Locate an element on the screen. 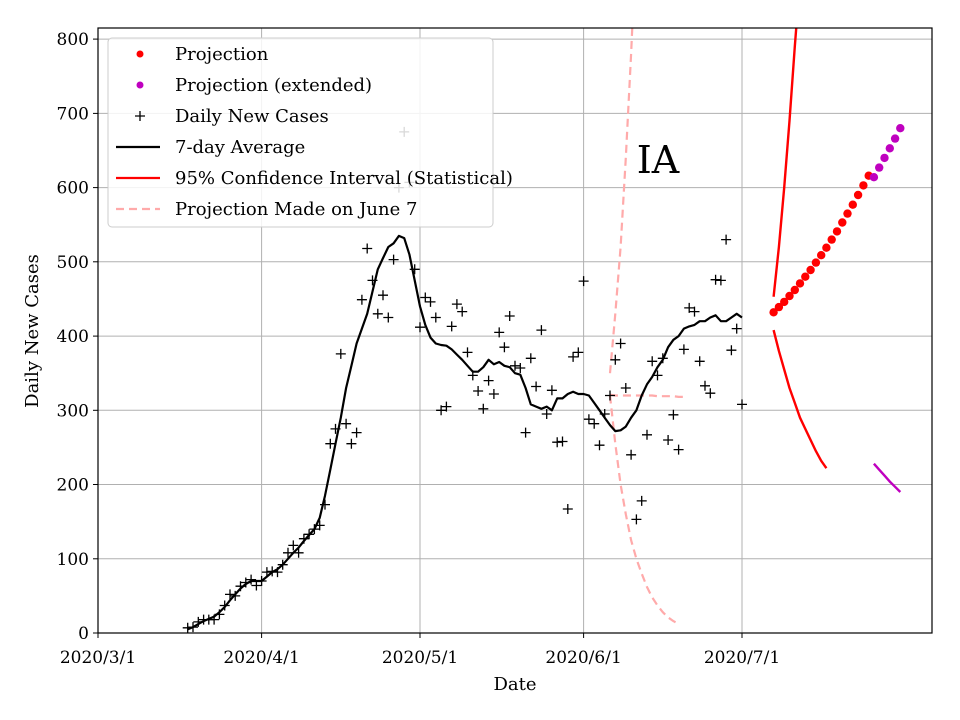 Image resolution: width=960 pixels, height=720 pixels. y-tick-label: 500 is located at coordinates (73, 263).